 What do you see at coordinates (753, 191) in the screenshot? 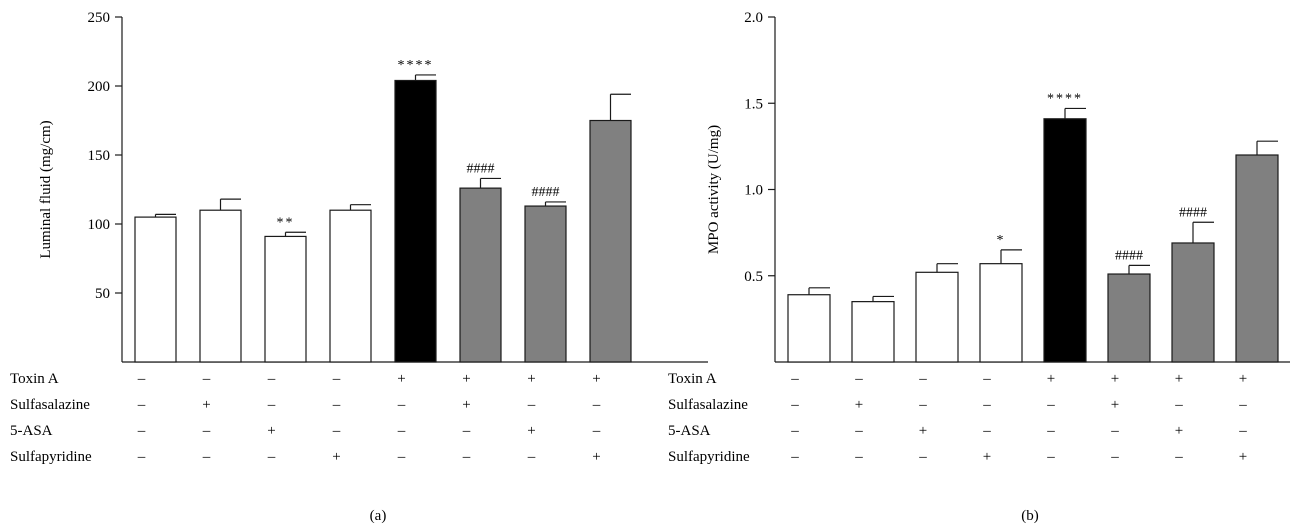
I see `y-tick-label: 1.0` at bounding box center [753, 191].